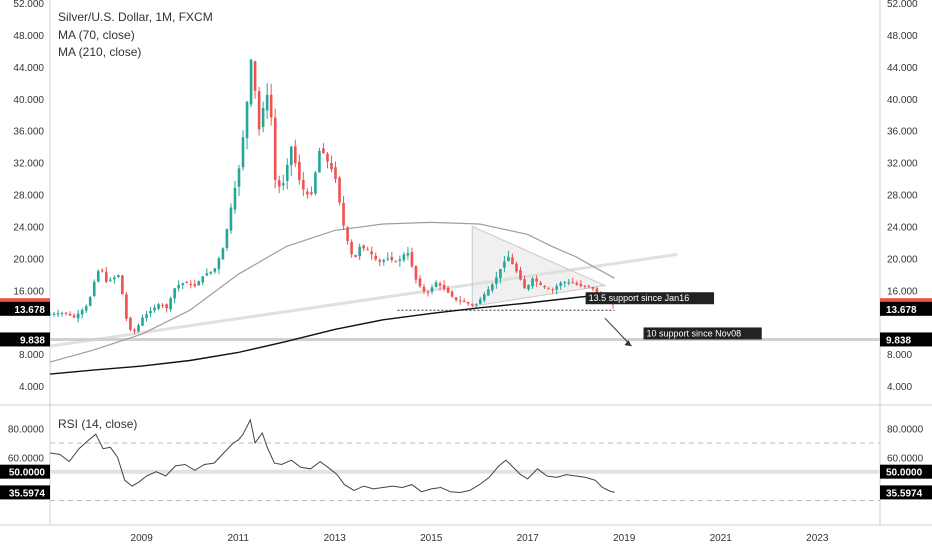 The width and height of the screenshot is (932, 550). Describe the element at coordinates (238, 538) in the screenshot. I see `time-axis-label: 2011` at that location.